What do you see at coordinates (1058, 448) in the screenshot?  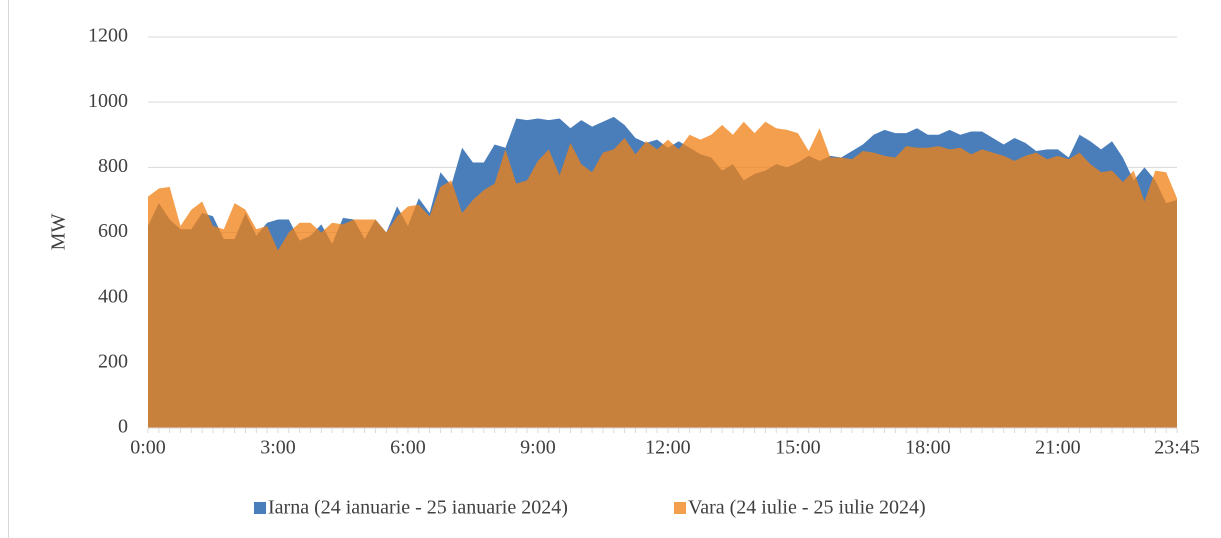 I see `x-tick-label: 21:00` at bounding box center [1058, 448].